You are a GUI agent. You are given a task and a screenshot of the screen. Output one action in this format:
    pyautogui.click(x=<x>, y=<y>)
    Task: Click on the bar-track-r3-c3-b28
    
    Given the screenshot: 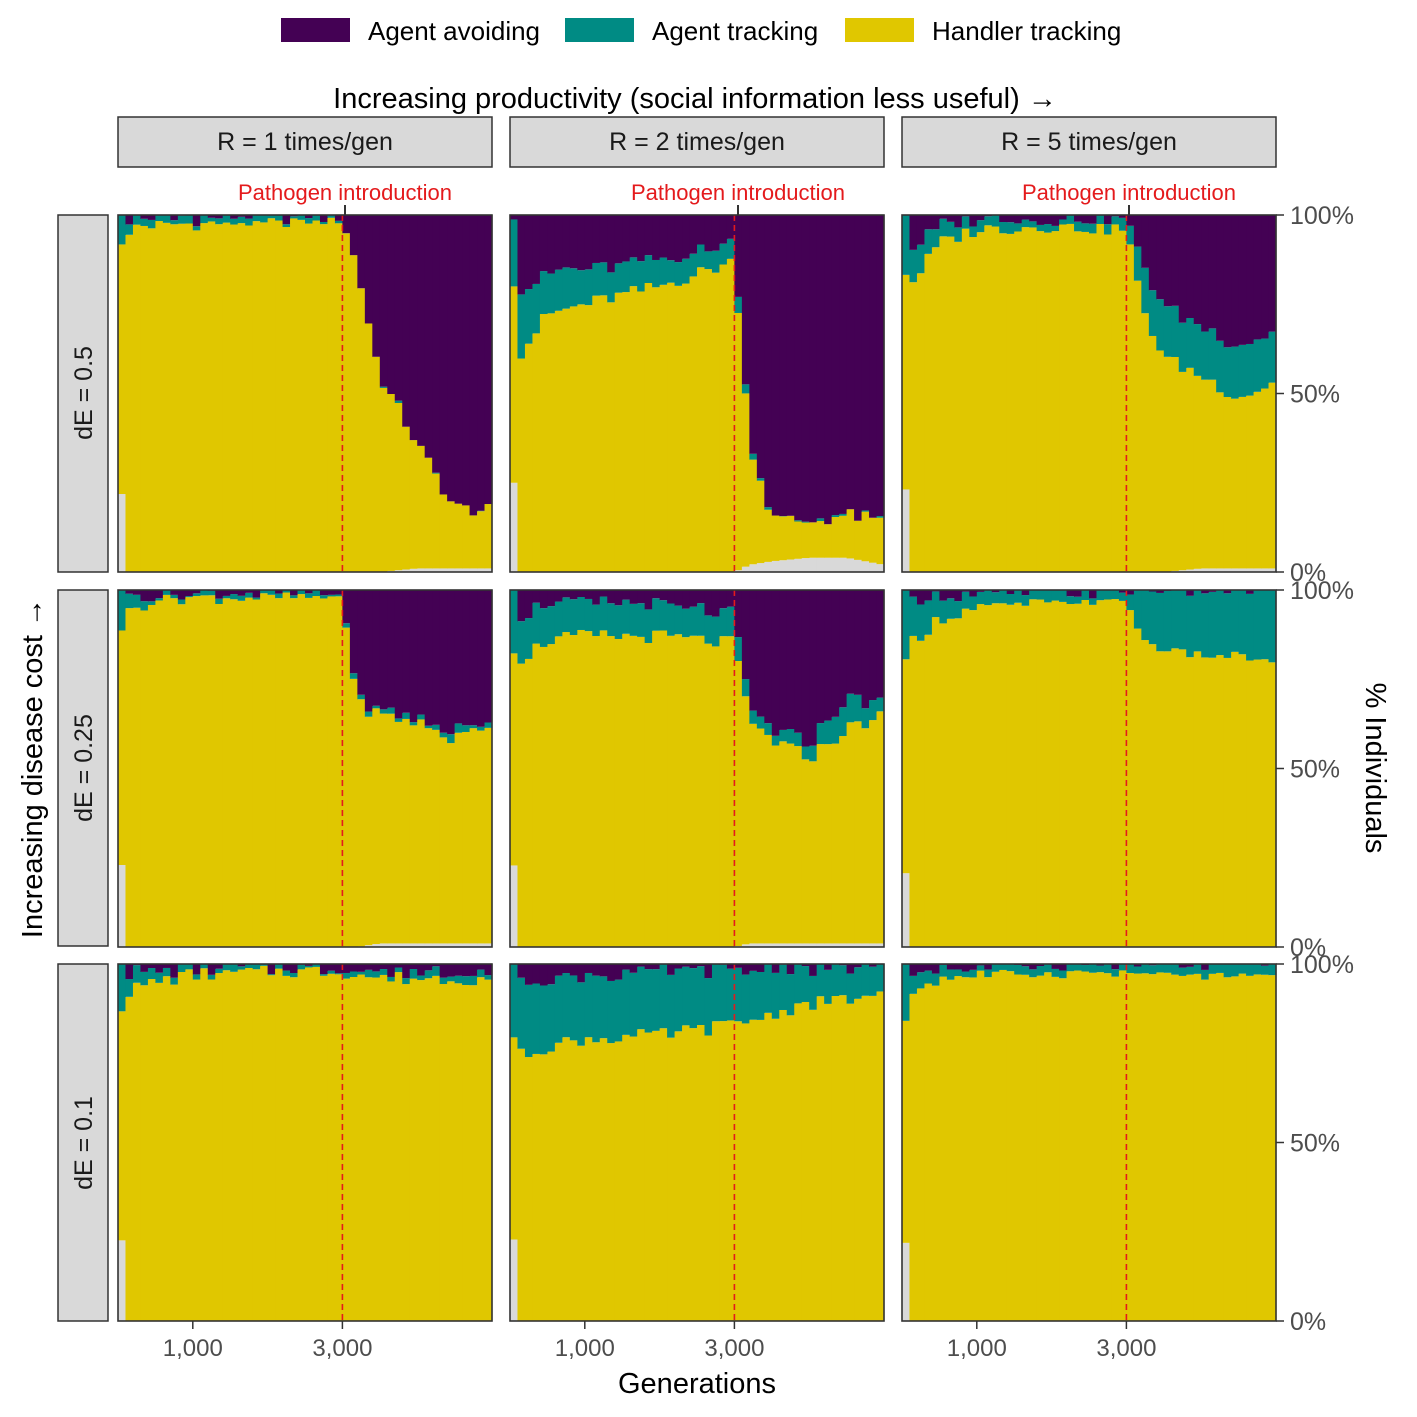 What is the action you would take?
    pyautogui.click(x=1115, y=973)
    